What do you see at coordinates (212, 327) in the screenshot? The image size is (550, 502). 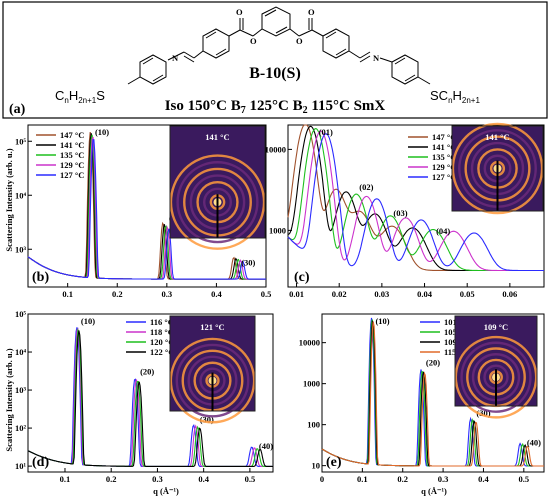 I see `inset-temperature-label: 121 °C` at bounding box center [212, 327].